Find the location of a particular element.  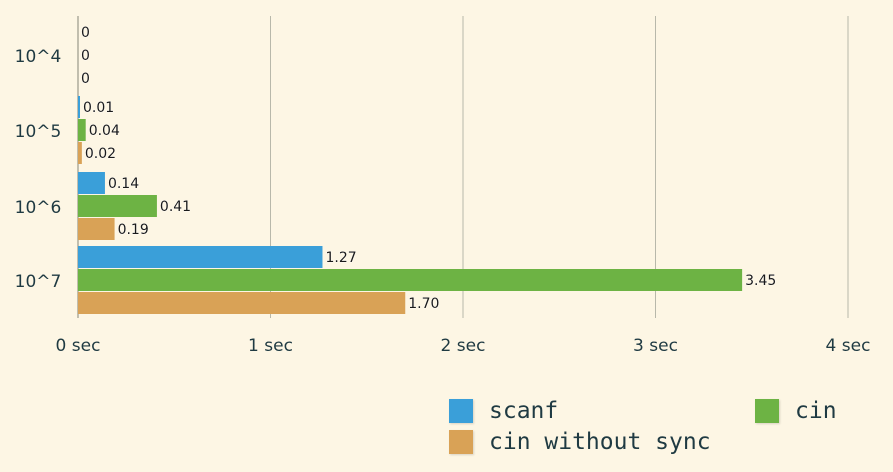

bar-value-label-3-0: 1.27 is located at coordinates (340, 258).